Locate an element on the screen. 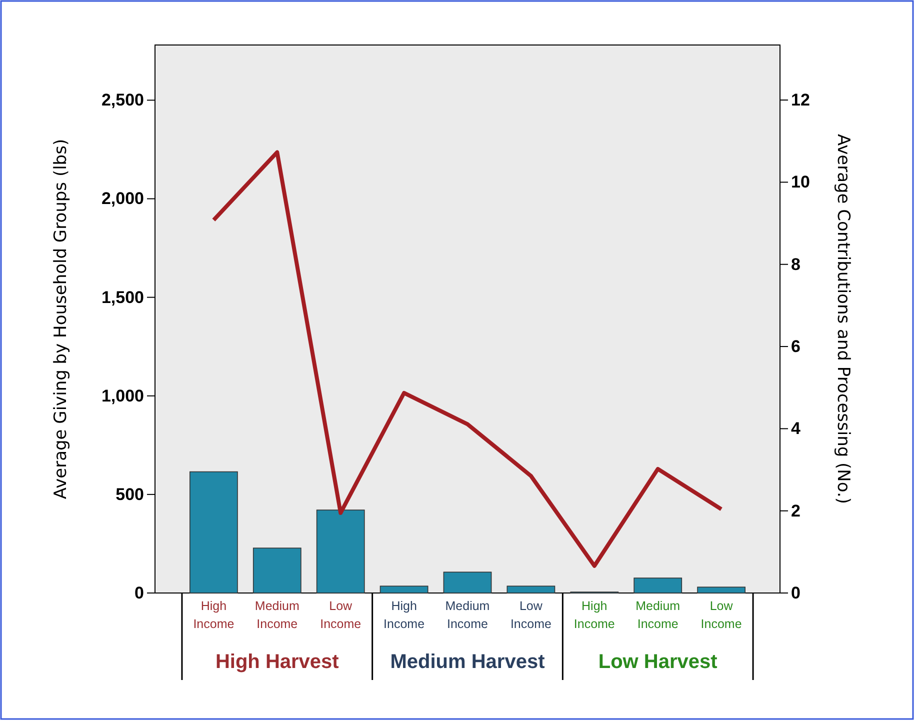 The width and height of the screenshot is (916, 722). y2-tick-label: 8 is located at coordinates (795, 264).